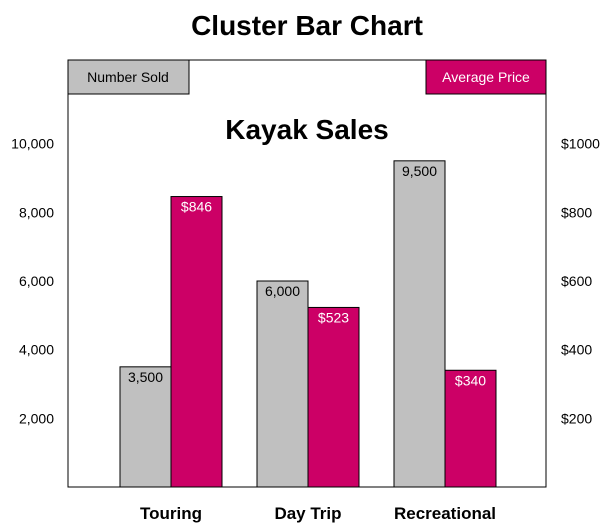 This screenshot has width=614, height=529. What do you see at coordinates (32, 144) in the screenshot?
I see `left-axis-tick-label: 10,000` at bounding box center [32, 144].